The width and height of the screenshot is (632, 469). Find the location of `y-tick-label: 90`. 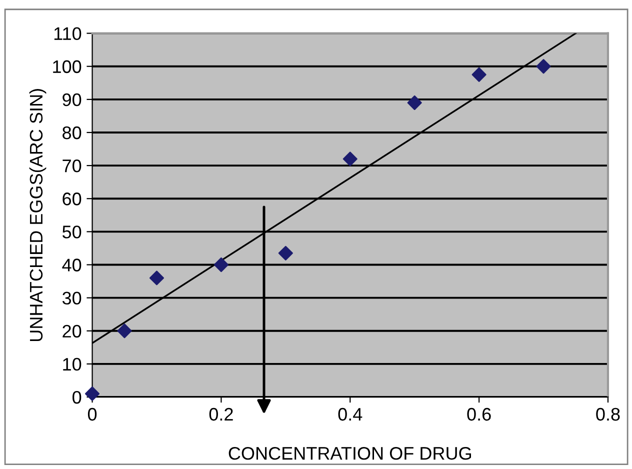

y-tick-label: 90 is located at coordinates (72, 99).